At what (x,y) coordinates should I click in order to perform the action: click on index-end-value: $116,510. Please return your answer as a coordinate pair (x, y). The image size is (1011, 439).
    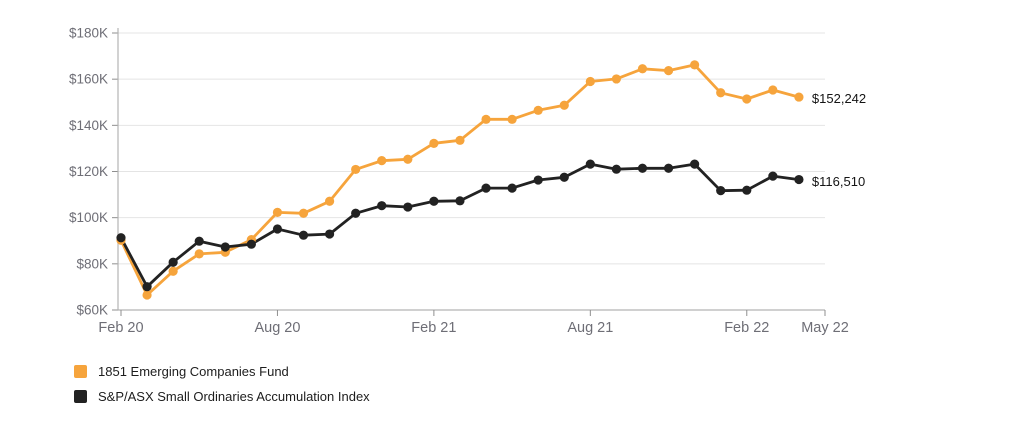
    Looking at the image, I should click on (838, 181).